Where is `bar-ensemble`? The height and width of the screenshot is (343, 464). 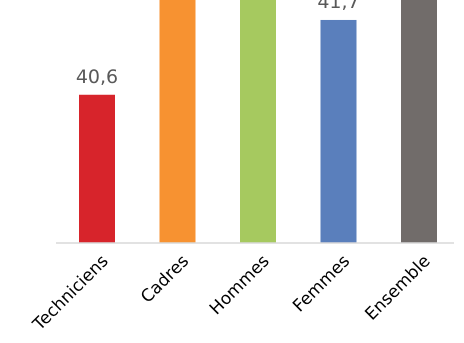 bar-ensemble is located at coordinates (419, 122).